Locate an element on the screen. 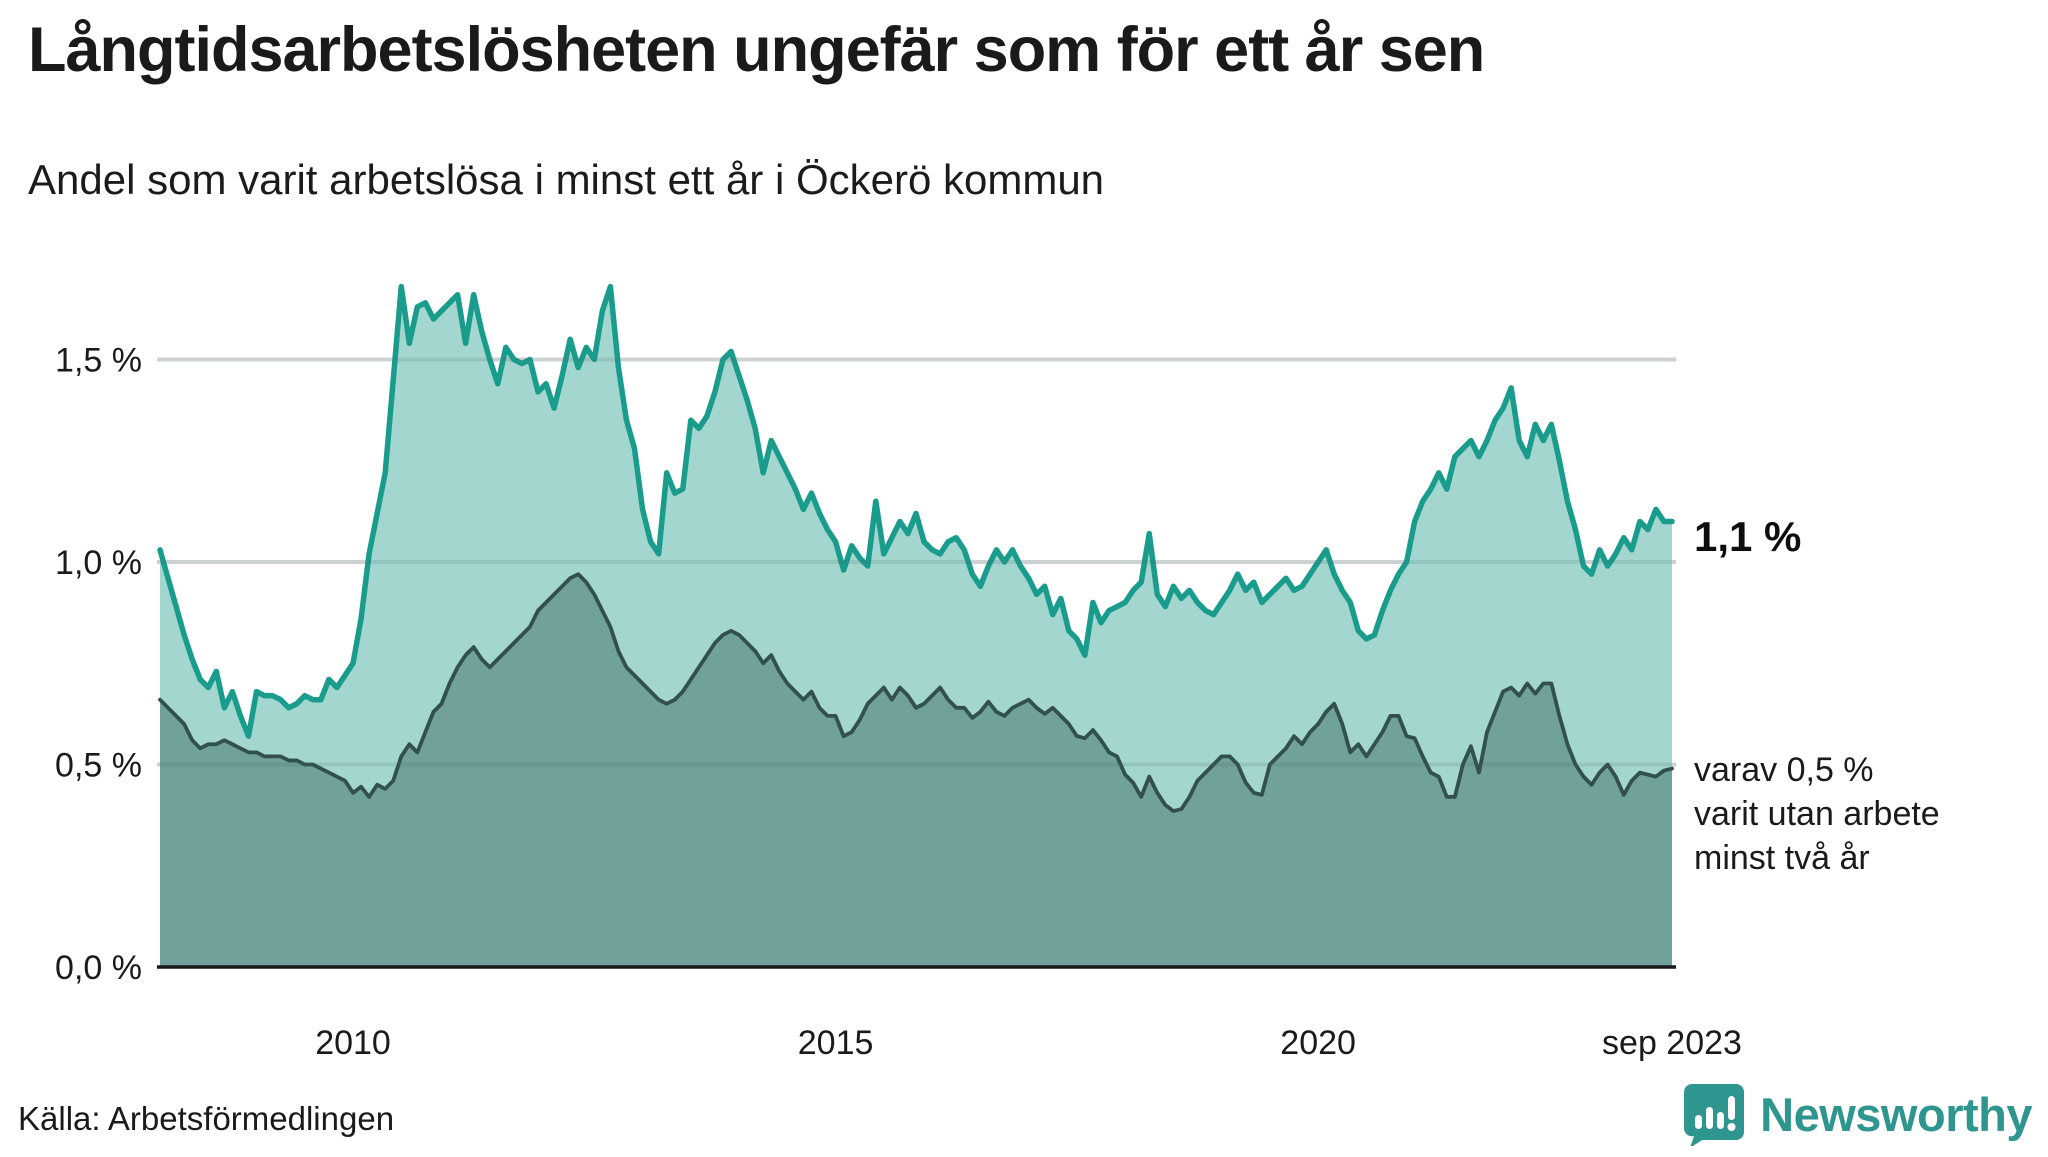 The width and height of the screenshot is (2048, 1157). x-tick-label: sep 2023 is located at coordinates (1672, 1043).